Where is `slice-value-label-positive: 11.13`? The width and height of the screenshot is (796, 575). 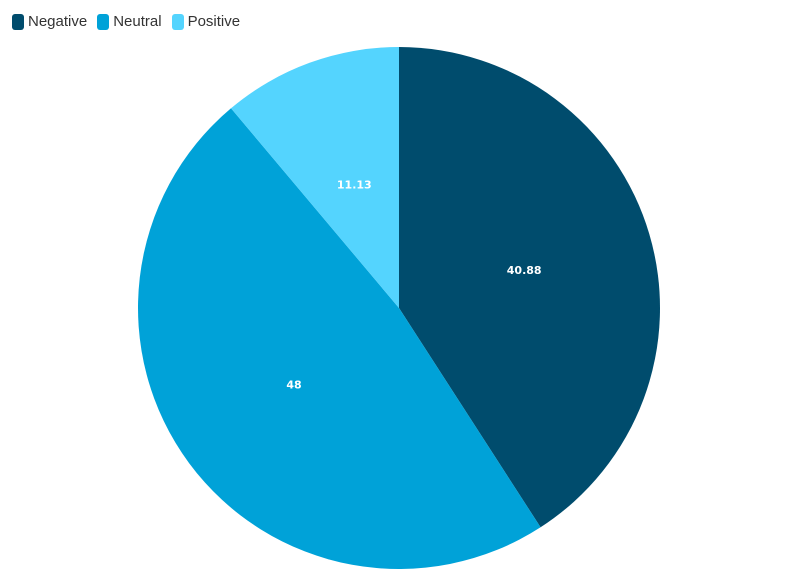
slice-value-label-positive: 11.13 is located at coordinates (354, 184).